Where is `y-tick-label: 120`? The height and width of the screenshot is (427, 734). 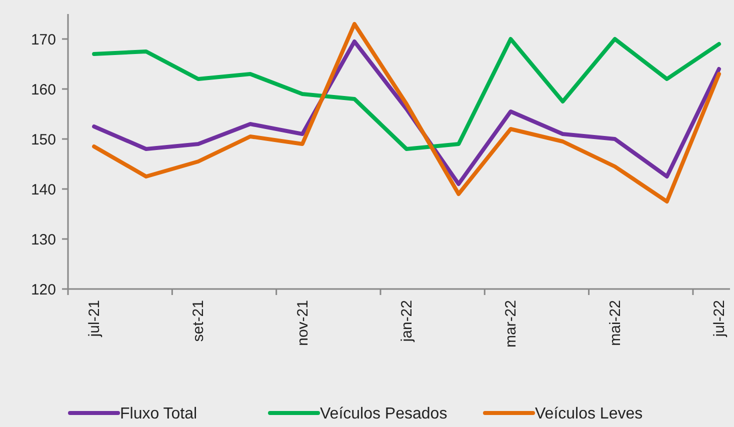 y-tick-label: 120 is located at coordinates (43, 289).